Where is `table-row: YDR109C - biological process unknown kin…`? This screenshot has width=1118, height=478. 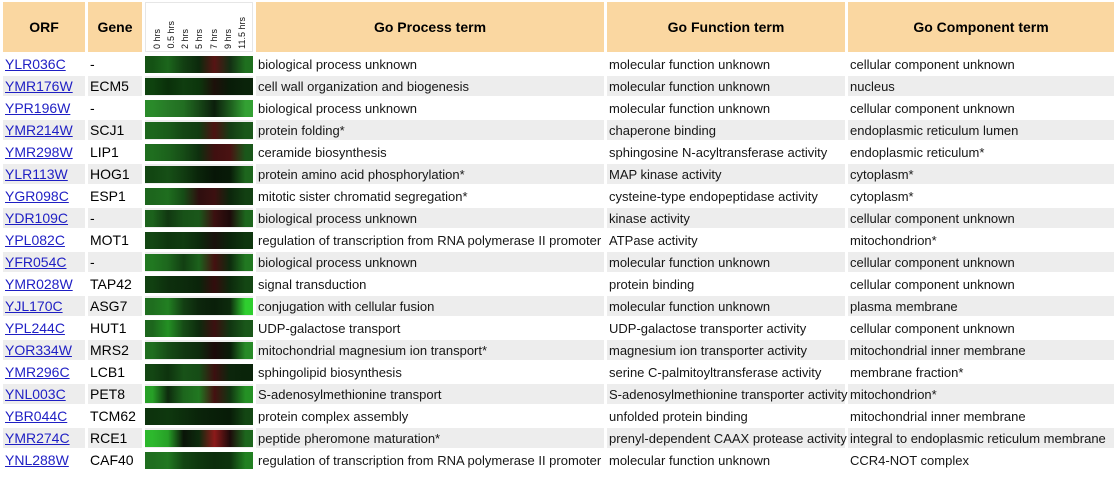 table-row: YDR109C - biological process unknown kin… is located at coordinates (558, 218).